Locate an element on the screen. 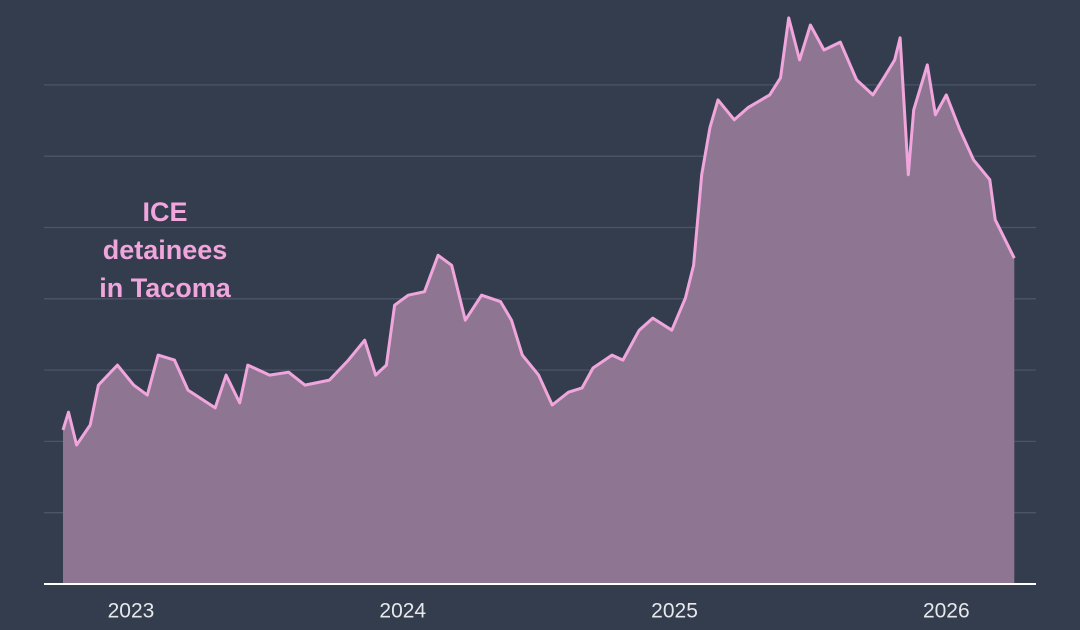  annotation: ICE detainees in Tacoma is located at coordinates (165, 250).